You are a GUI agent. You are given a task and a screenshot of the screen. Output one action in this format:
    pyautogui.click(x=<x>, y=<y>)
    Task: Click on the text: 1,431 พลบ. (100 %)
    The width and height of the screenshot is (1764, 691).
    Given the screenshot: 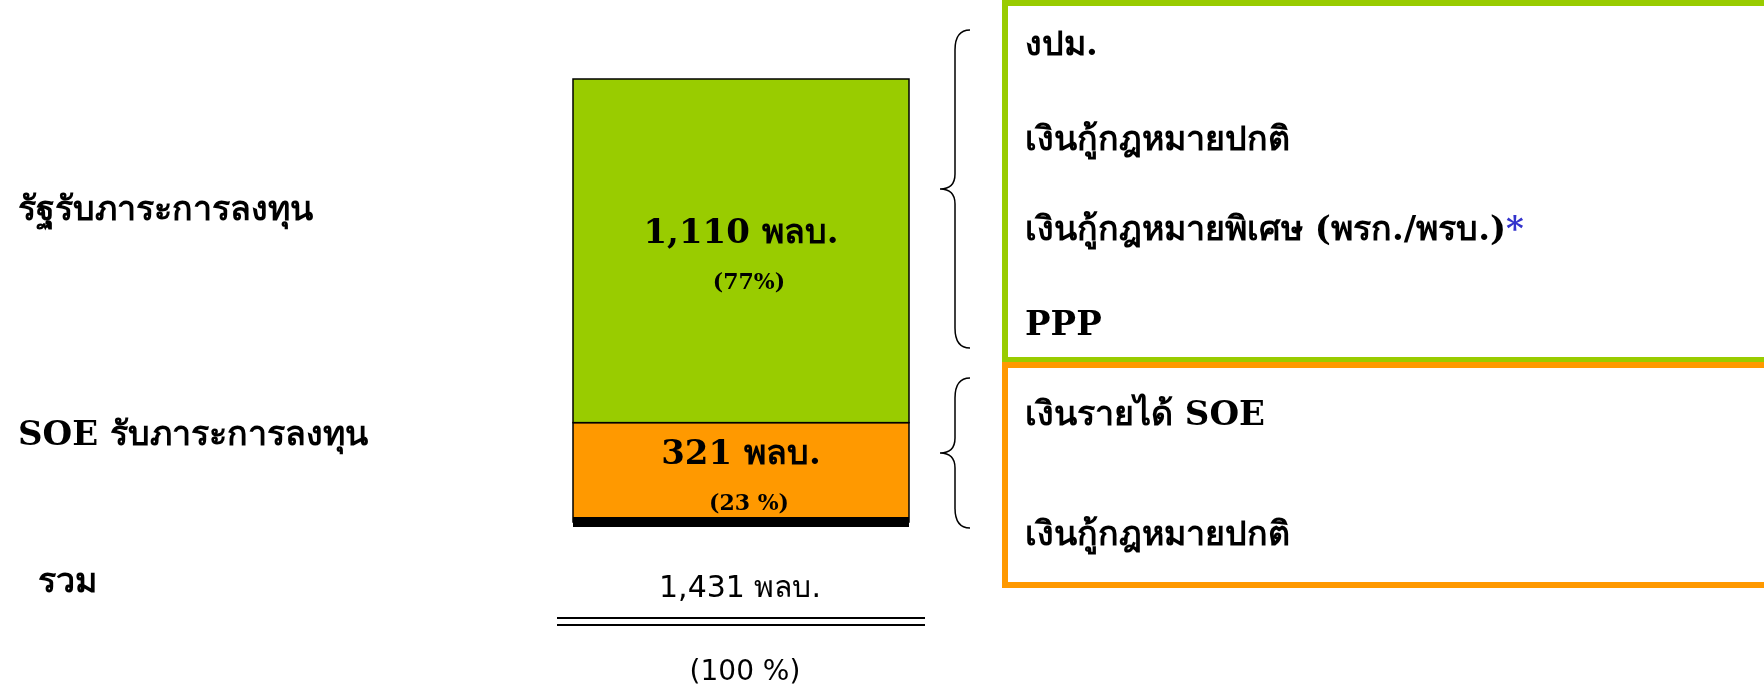 What is the action you would take?
    pyautogui.click(x=740, y=628)
    